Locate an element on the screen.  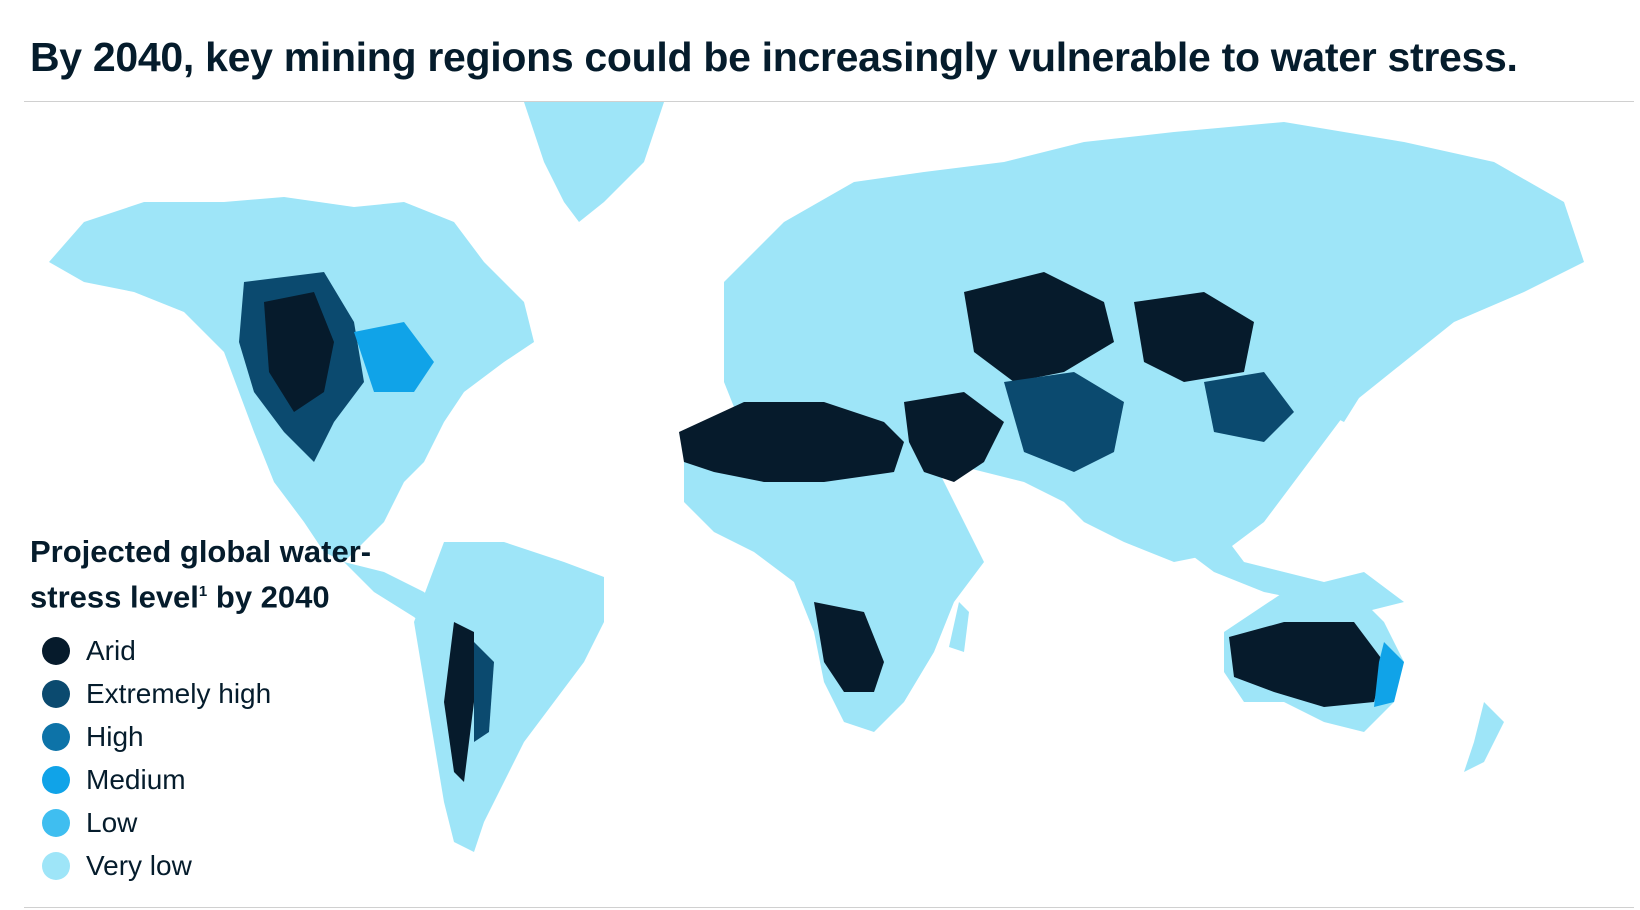
greenland is located at coordinates (594, 162).